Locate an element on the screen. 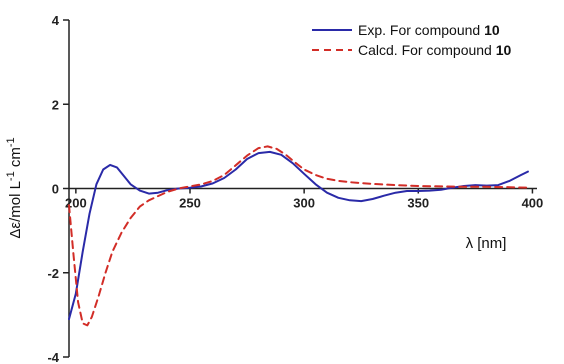  x-axis-title: λ [nm] is located at coordinates (486, 243).